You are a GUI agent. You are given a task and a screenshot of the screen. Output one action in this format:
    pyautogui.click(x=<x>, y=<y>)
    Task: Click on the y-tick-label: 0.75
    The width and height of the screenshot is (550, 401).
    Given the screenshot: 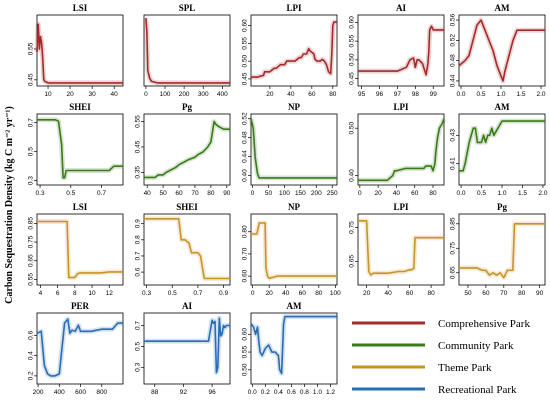 What is the action you would take?
    pyautogui.click(x=453, y=248)
    